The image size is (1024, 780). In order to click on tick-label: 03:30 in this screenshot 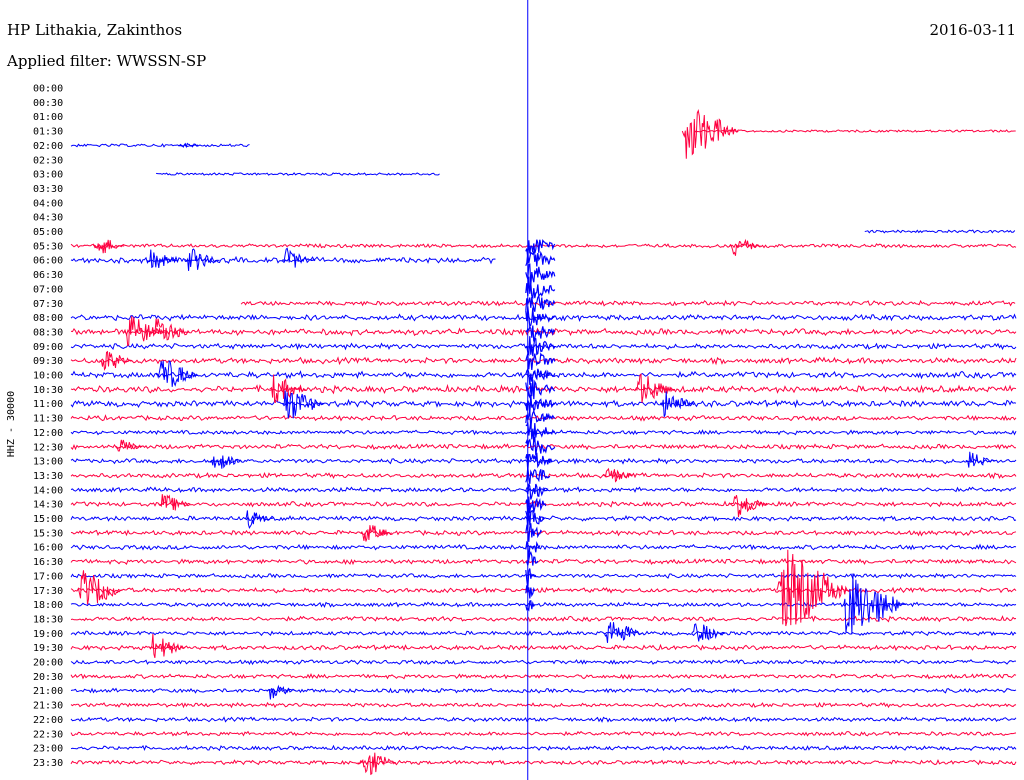, I will do `click(48, 189)`.